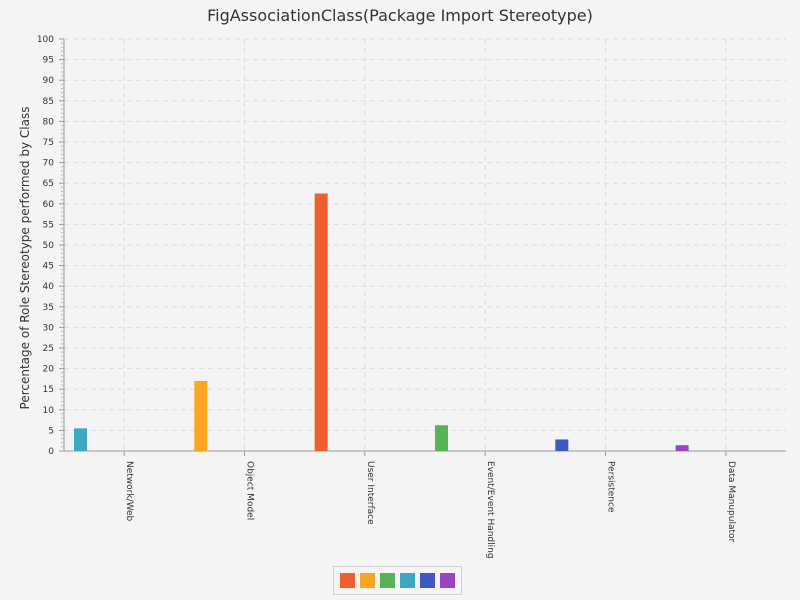 This screenshot has height=600, width=800. Describe the element at coordinates (397, 580) in the screenshot. I see `legend` at that location.